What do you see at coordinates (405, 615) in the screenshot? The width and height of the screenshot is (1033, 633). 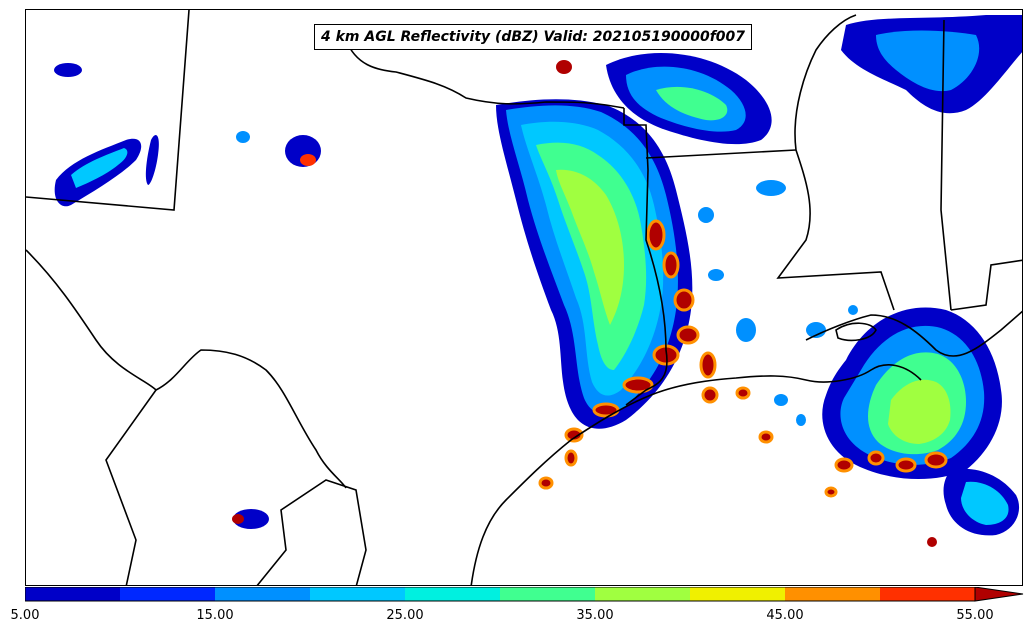 I see `colorbar-tick-label: 25.00` at bounding box center [405, 615].